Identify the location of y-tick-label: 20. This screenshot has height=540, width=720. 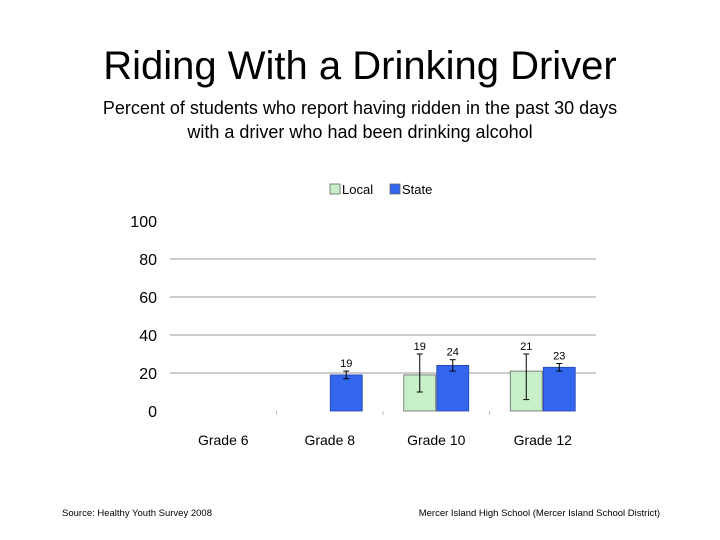
(148, 374).